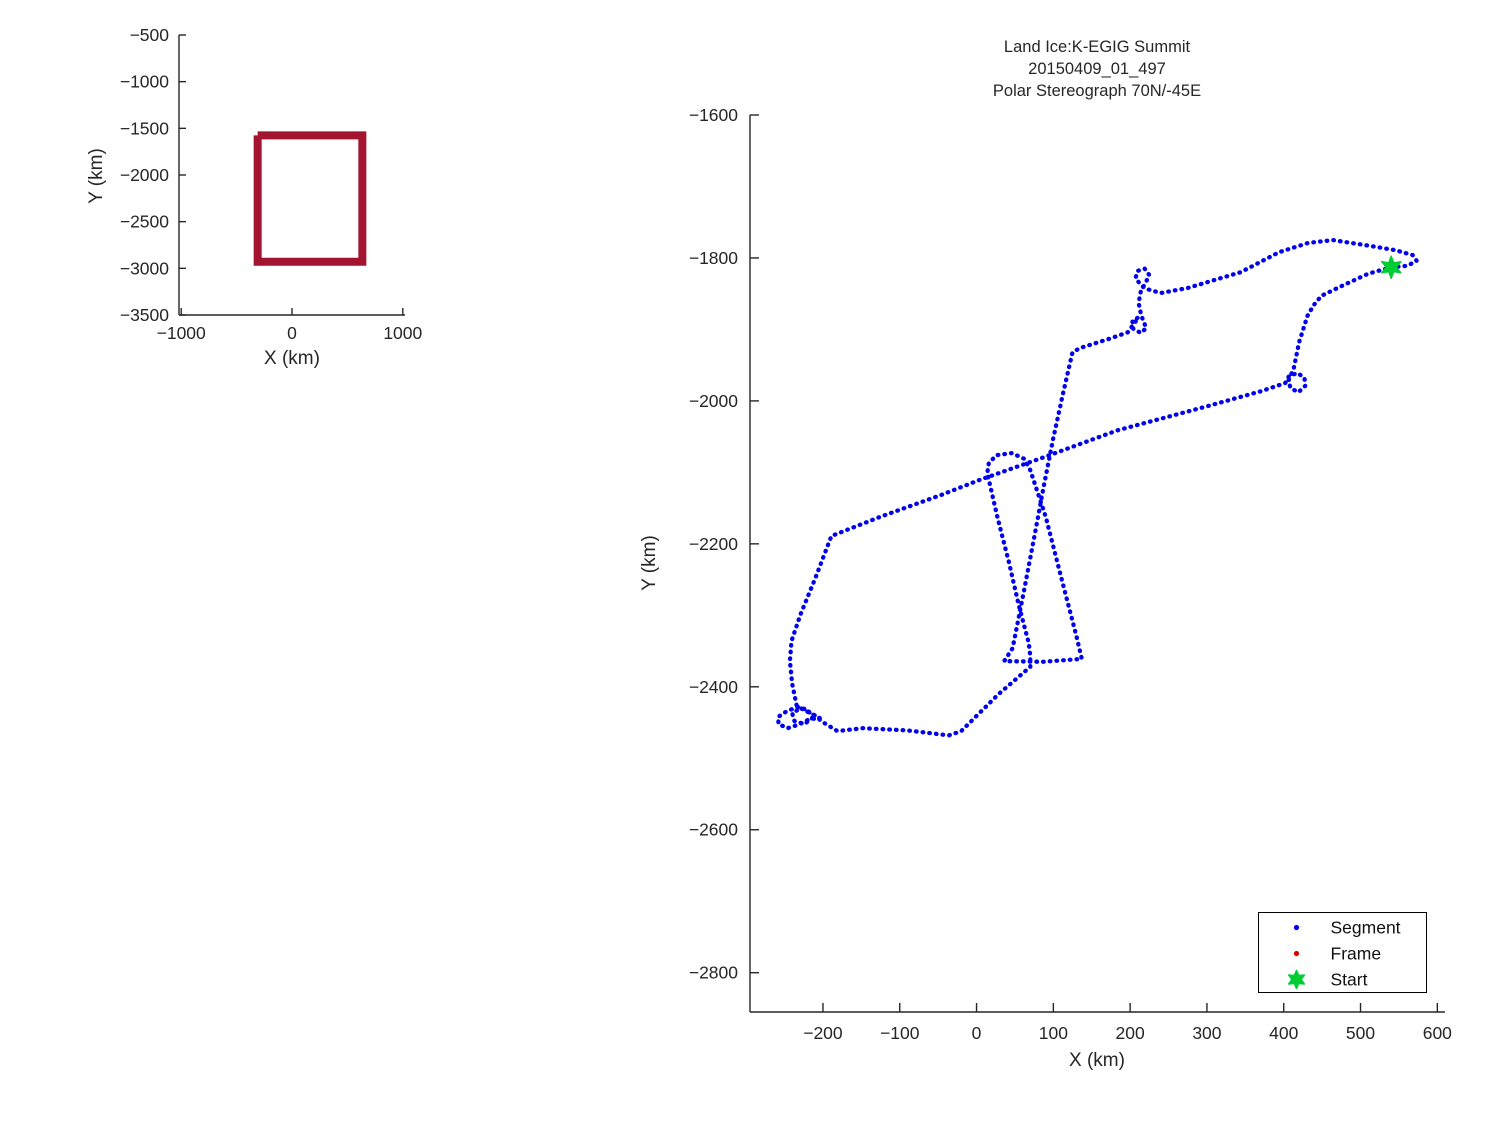 The image size is (1500, 1125). What do you see at coordinates (1206, 1033) in the screenshot?
I see `main-x-tick-label: 300` at bounding box center [1206, 1033].